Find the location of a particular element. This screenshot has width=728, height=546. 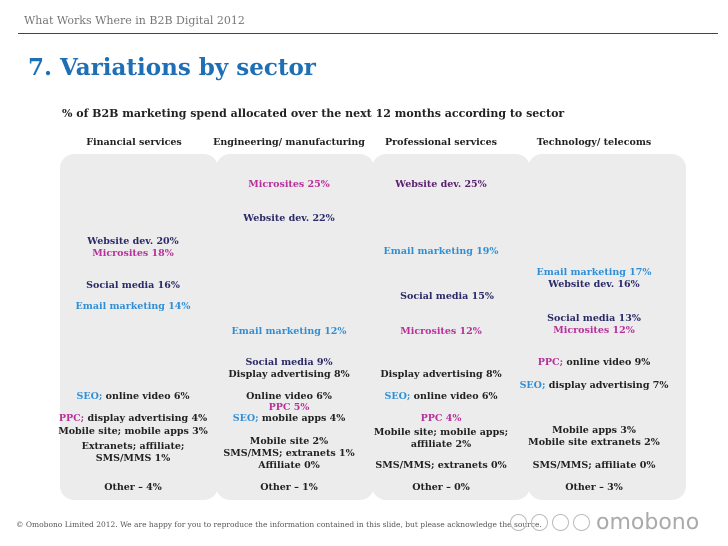

column-panel-professional is located at coordinates (451, 327).